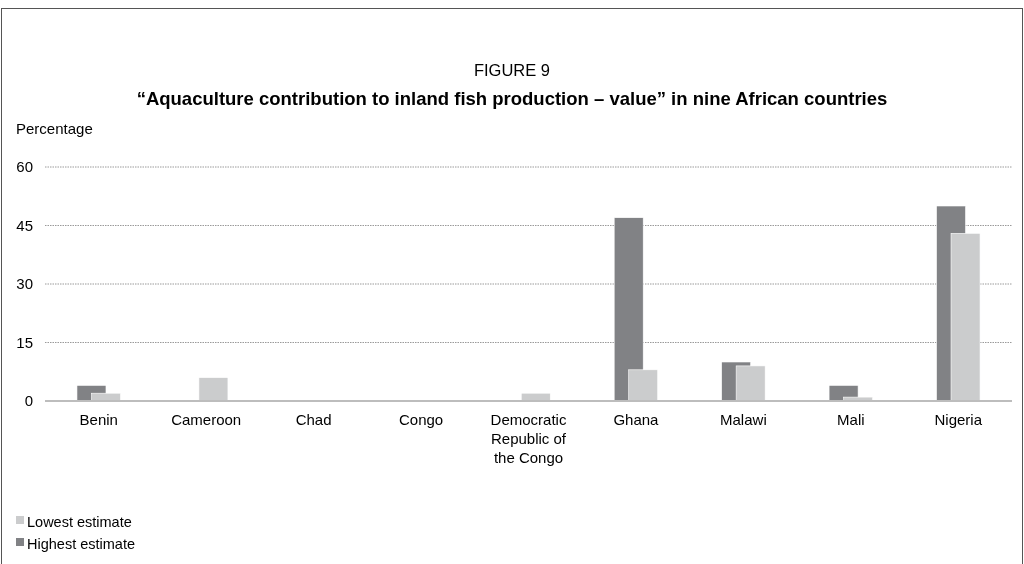 This screenshot has width=1024, height=564. I want to click on y-tick-label: 45, so click(24, 225).